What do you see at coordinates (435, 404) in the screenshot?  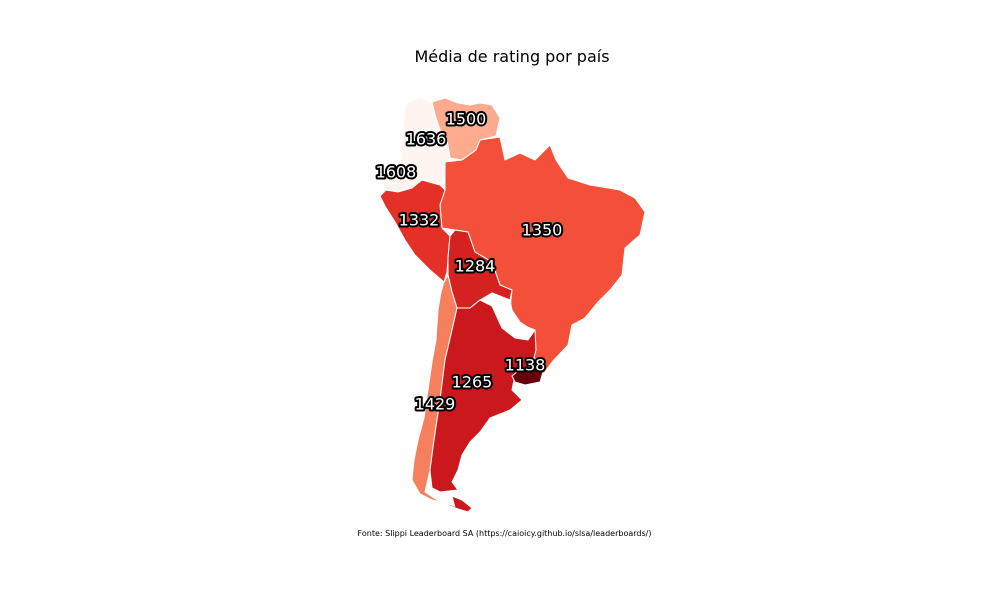 I see `label-chile: 1429` at bounding box center [435, 404].